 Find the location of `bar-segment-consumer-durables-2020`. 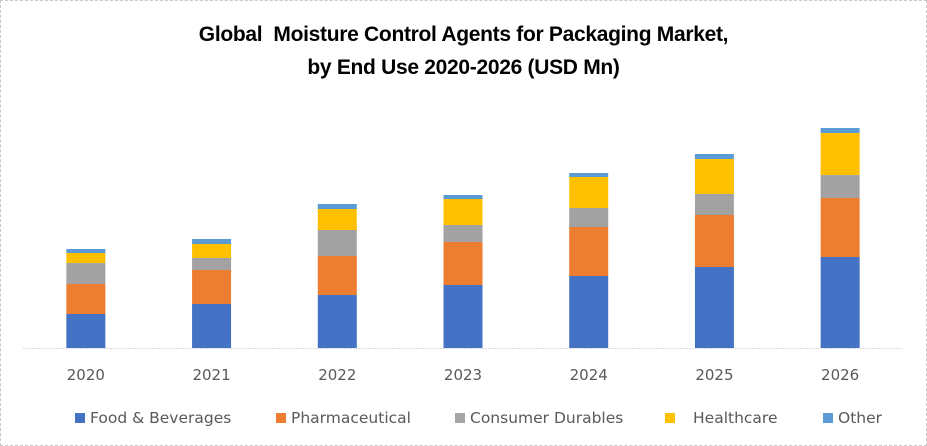

bar-segment-consumer-durables-2020 is located at coordinates (86, 273).